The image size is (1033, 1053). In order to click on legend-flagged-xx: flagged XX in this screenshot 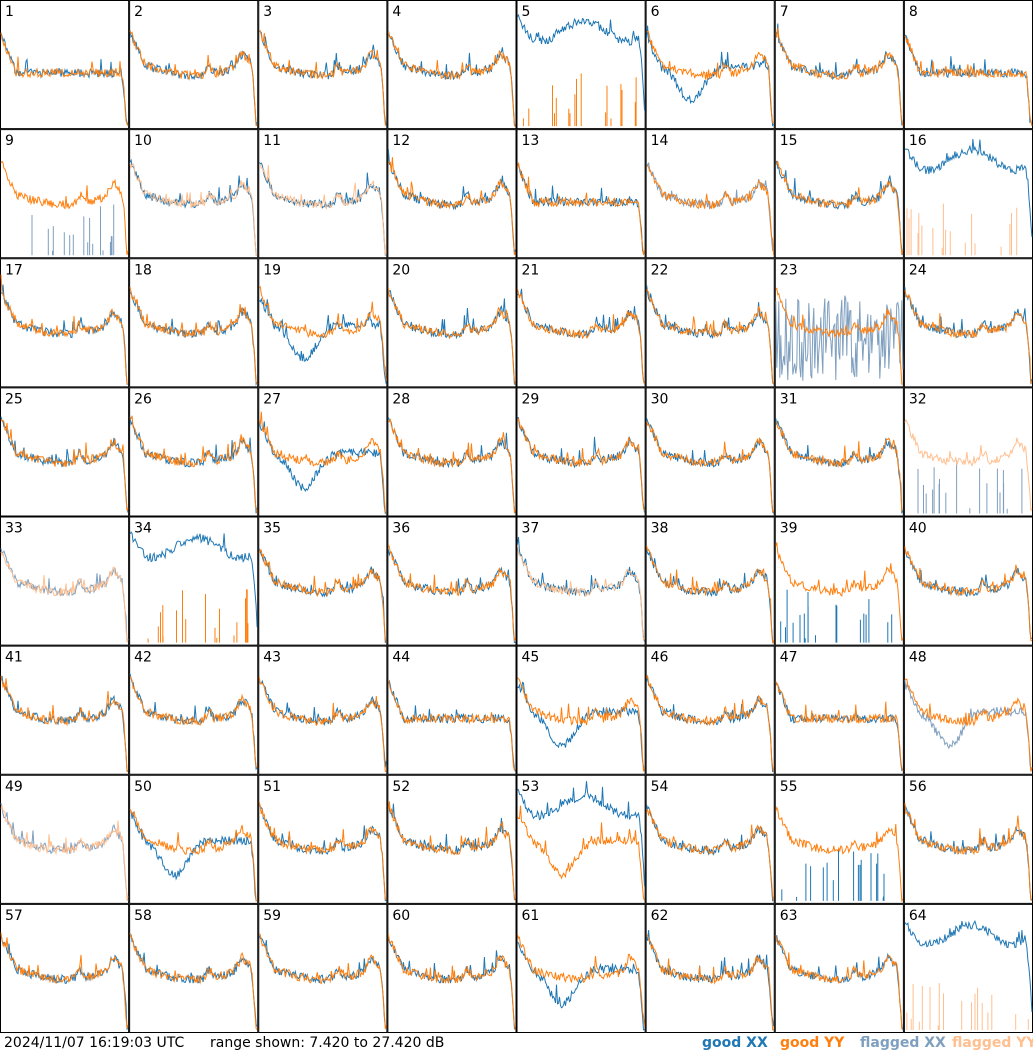, I will do `click(903, 1043)`.